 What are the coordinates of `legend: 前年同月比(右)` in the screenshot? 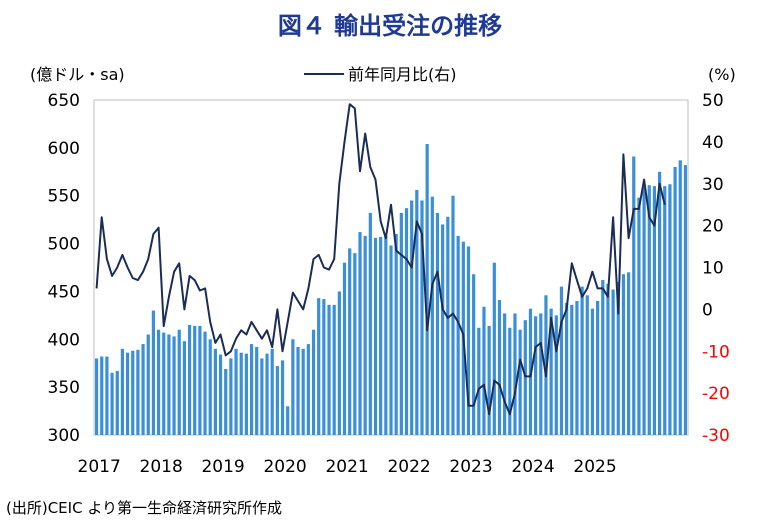 It's located at (380, 74).